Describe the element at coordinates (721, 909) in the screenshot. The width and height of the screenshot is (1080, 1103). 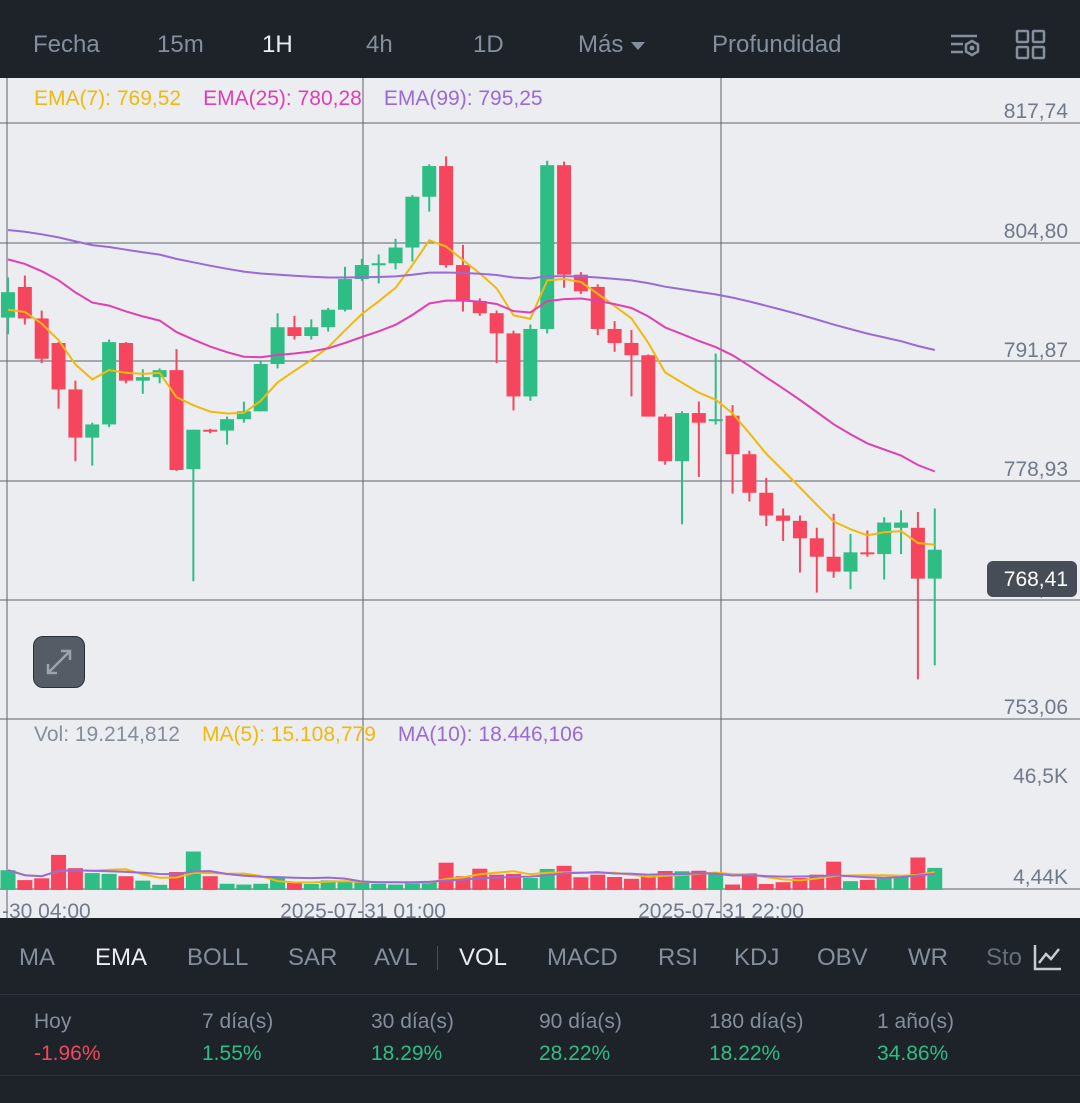
I see `time-axis-label: 2025-07-31 22:00` at that location.